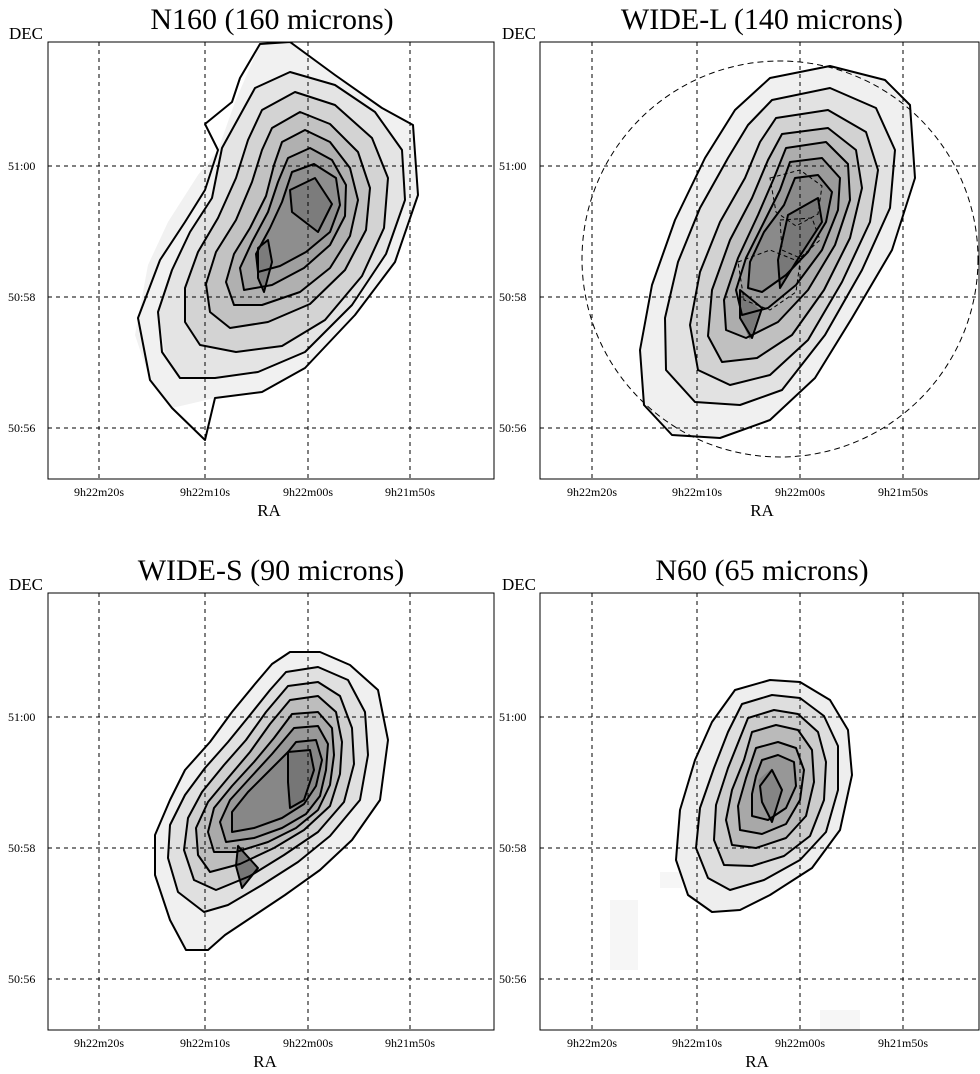 This screenshot has width=980, height=1074. Describe the element at coordinates (519, 33) in the screenshot. I see `wide-l-ylabel: DEC` at that location.